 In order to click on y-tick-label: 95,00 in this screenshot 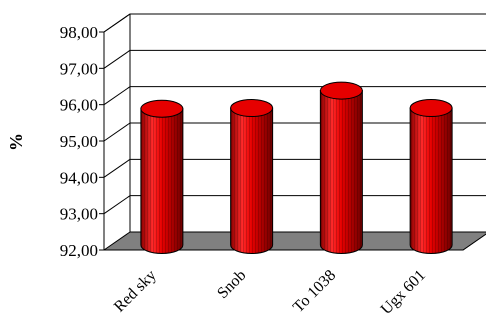, I will do `click(79, 141)`.